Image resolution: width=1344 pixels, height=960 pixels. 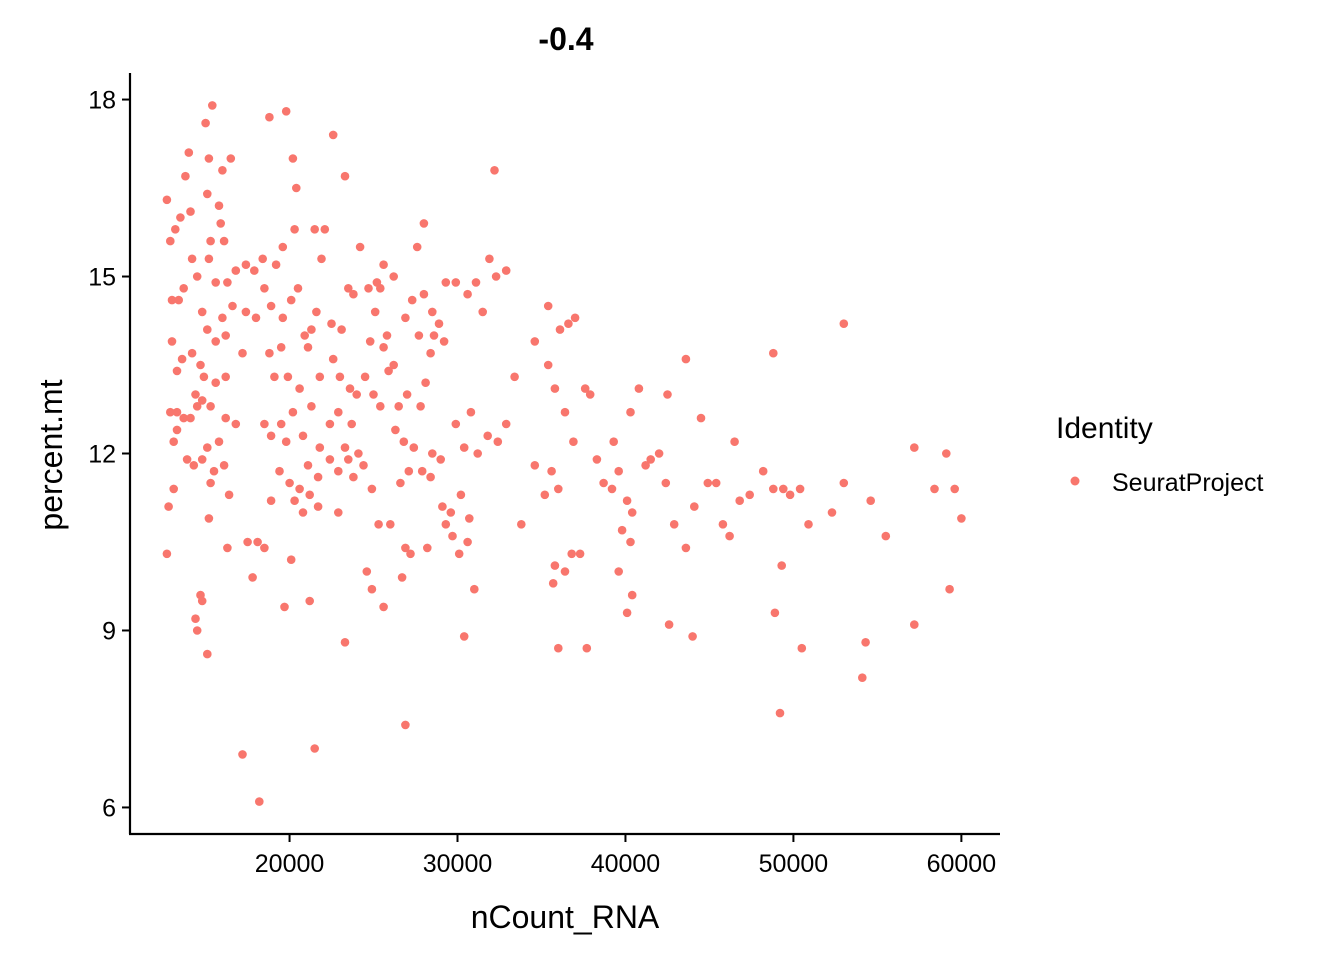 I want to click on y-tick-label: 18, so click(x=102, y=101).